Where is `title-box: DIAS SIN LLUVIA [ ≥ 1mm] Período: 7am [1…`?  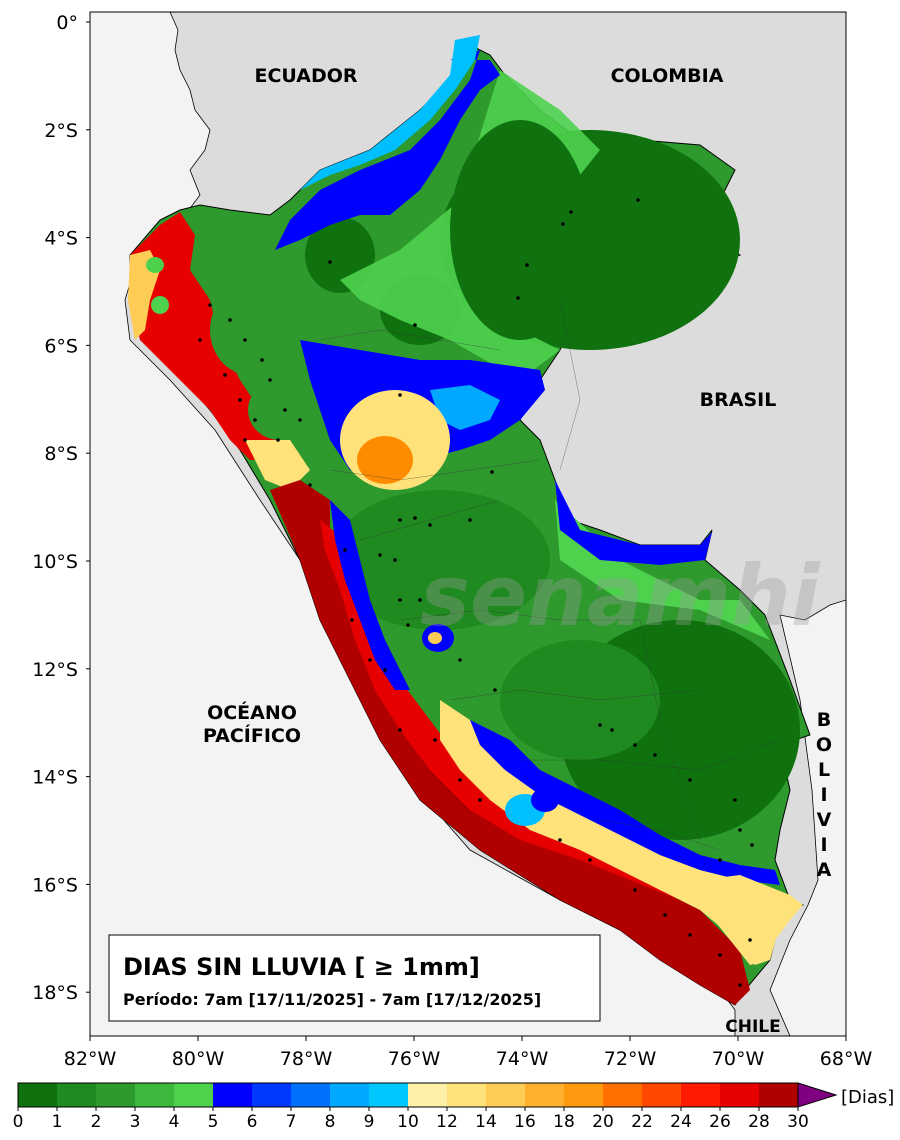 title-box: DIAS SIN LLUVIA [ ≥ 1mm] Período: 7am [1… is located at coordinates (354, 978).